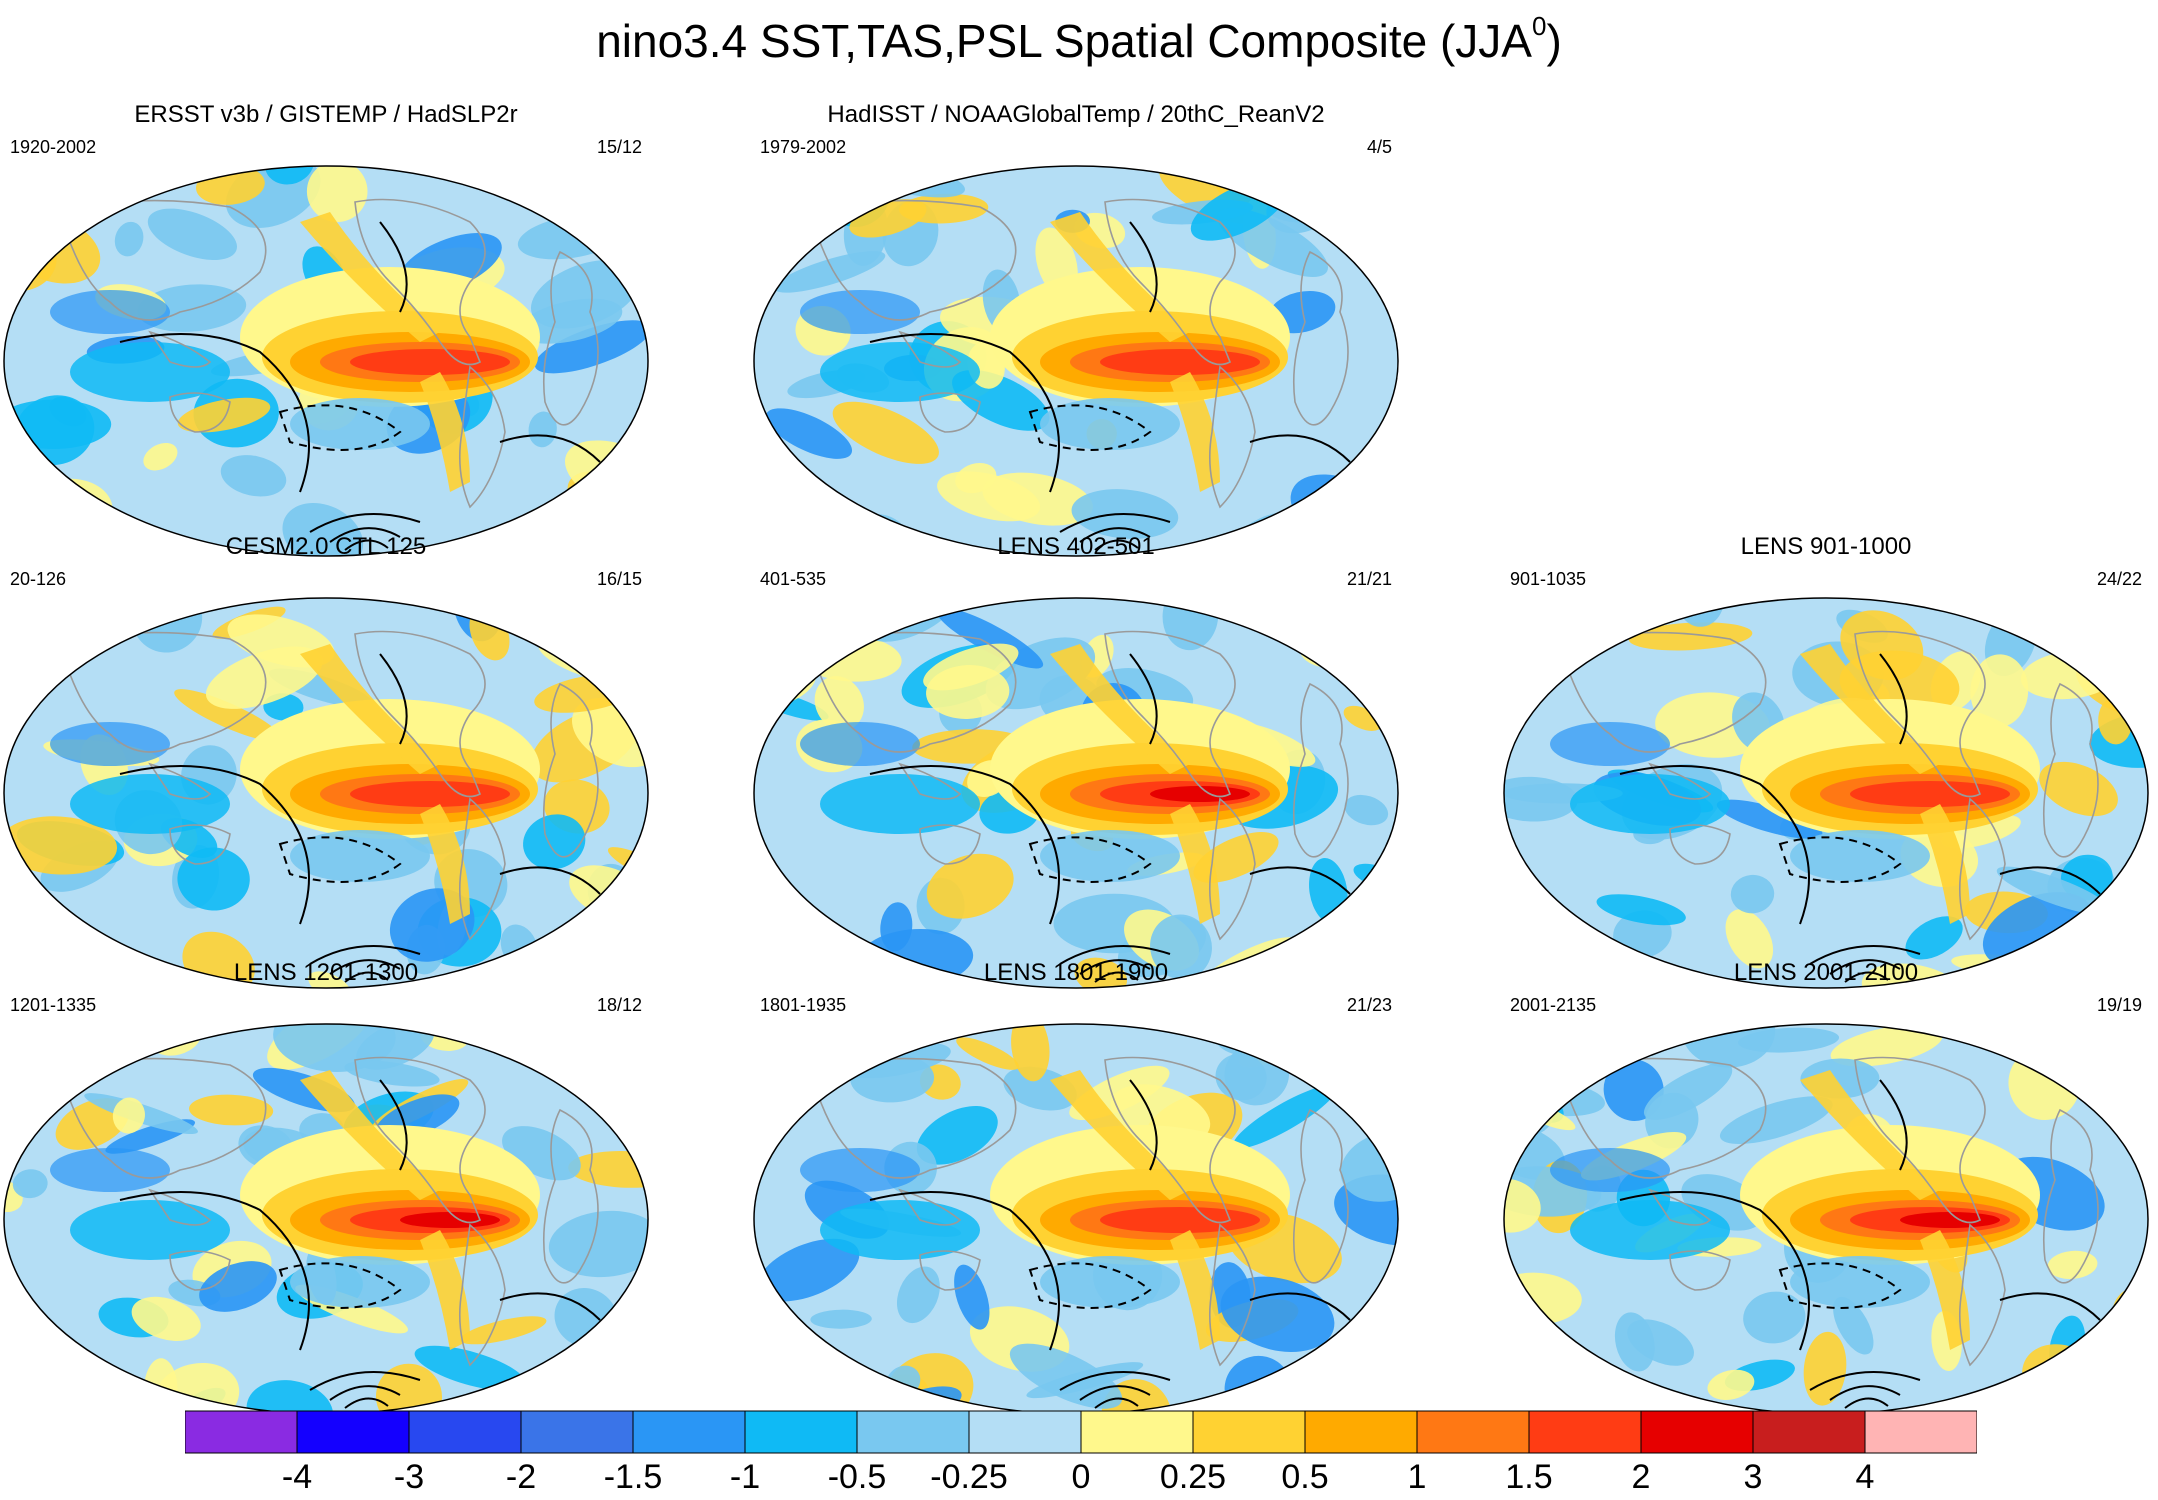 The image size is (2158, 1500). Describe the element at coordinates (2119, 1005) in the screenshot. I see `panel-event-count: 19/19` at that location.